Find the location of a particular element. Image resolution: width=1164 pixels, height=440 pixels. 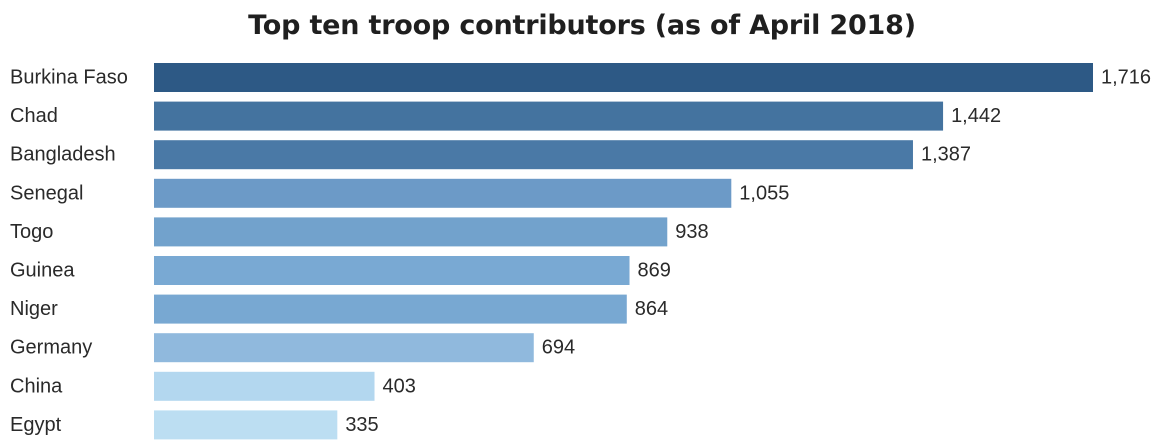

bar-burkina-faso is located at coordinates (623, 77).